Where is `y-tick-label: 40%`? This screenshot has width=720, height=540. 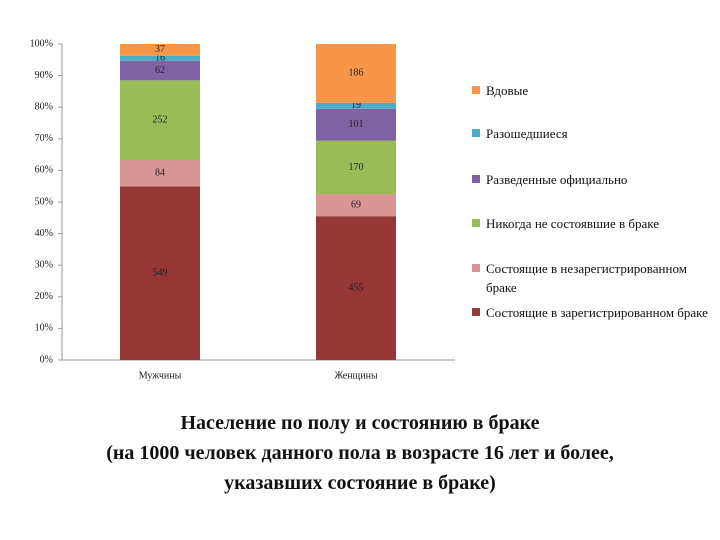 y-tick-label: 40% is located at coordinates (44, 233).